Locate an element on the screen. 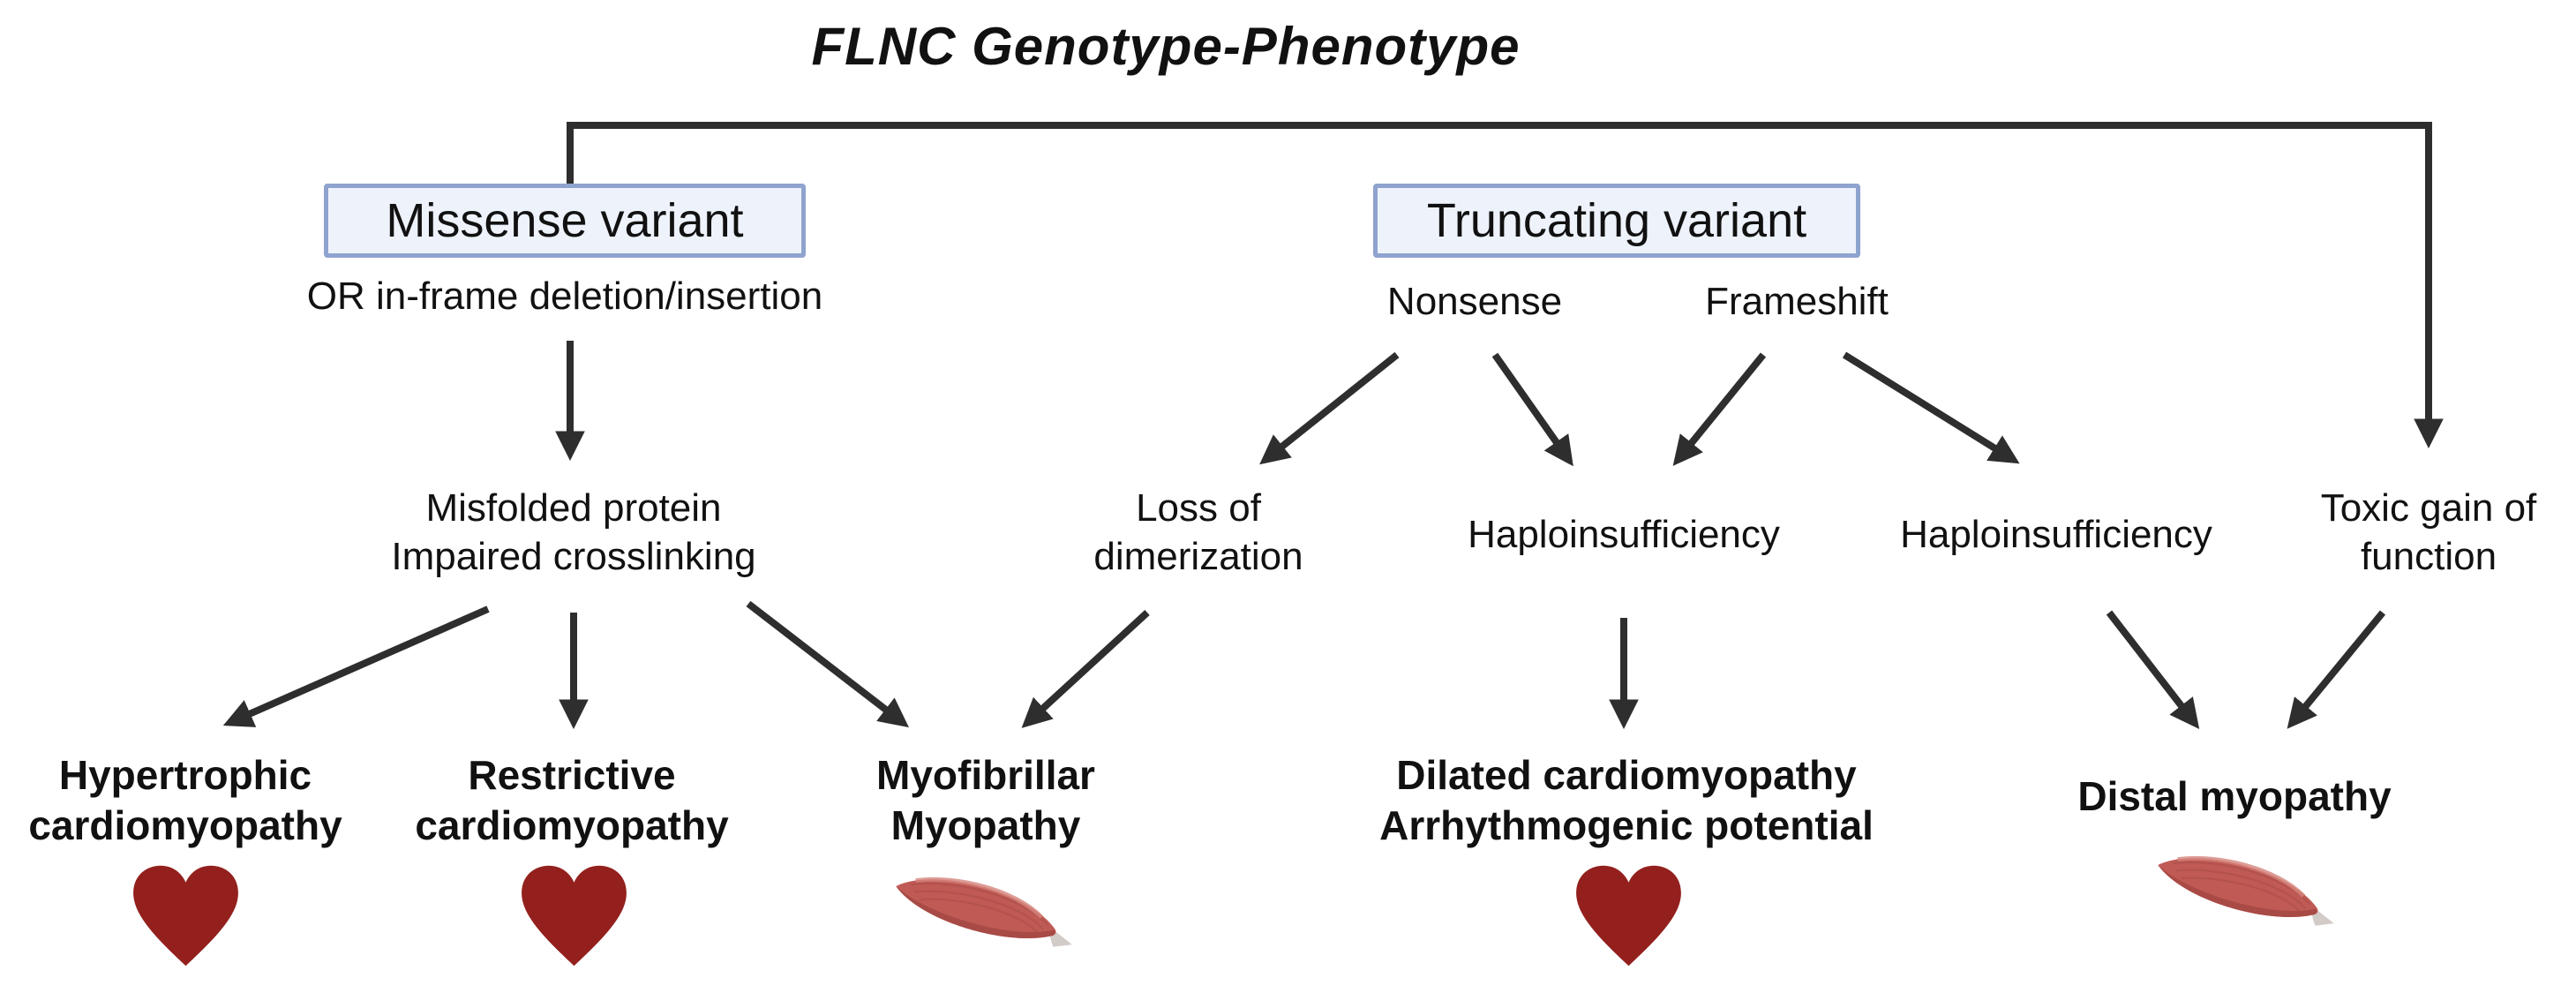 The height and width of the screenshot is (993, 2576). arrow-toxic-gain-to-distal is located at coordinates (2336, 669).